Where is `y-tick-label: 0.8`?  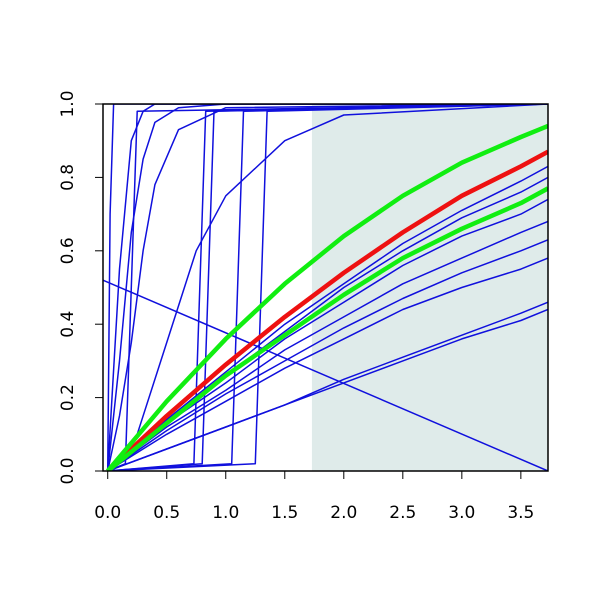
y-tick-label: 0.8 is located at coordinates (68, 177).